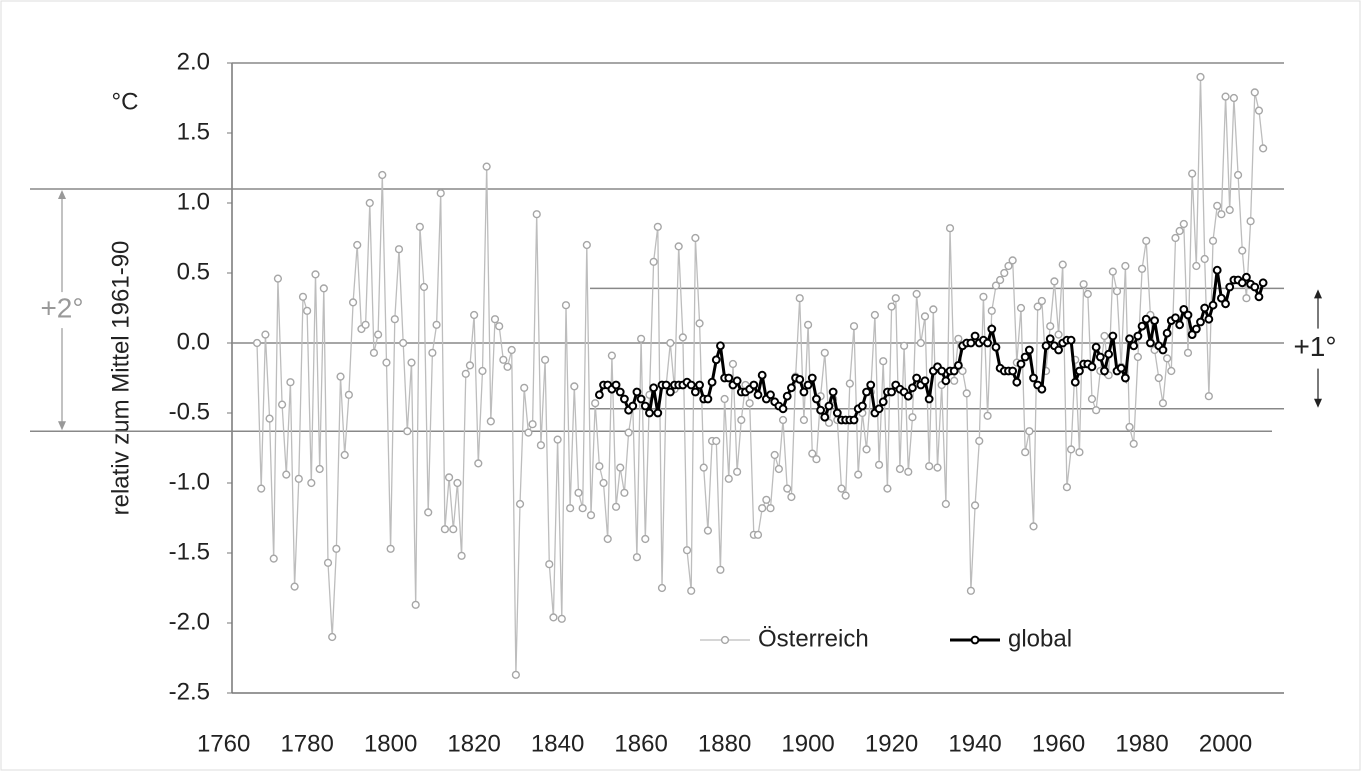 The height and width of the screenshot is (771, 1361). I want to click on label-bg, so click(1320, 348).